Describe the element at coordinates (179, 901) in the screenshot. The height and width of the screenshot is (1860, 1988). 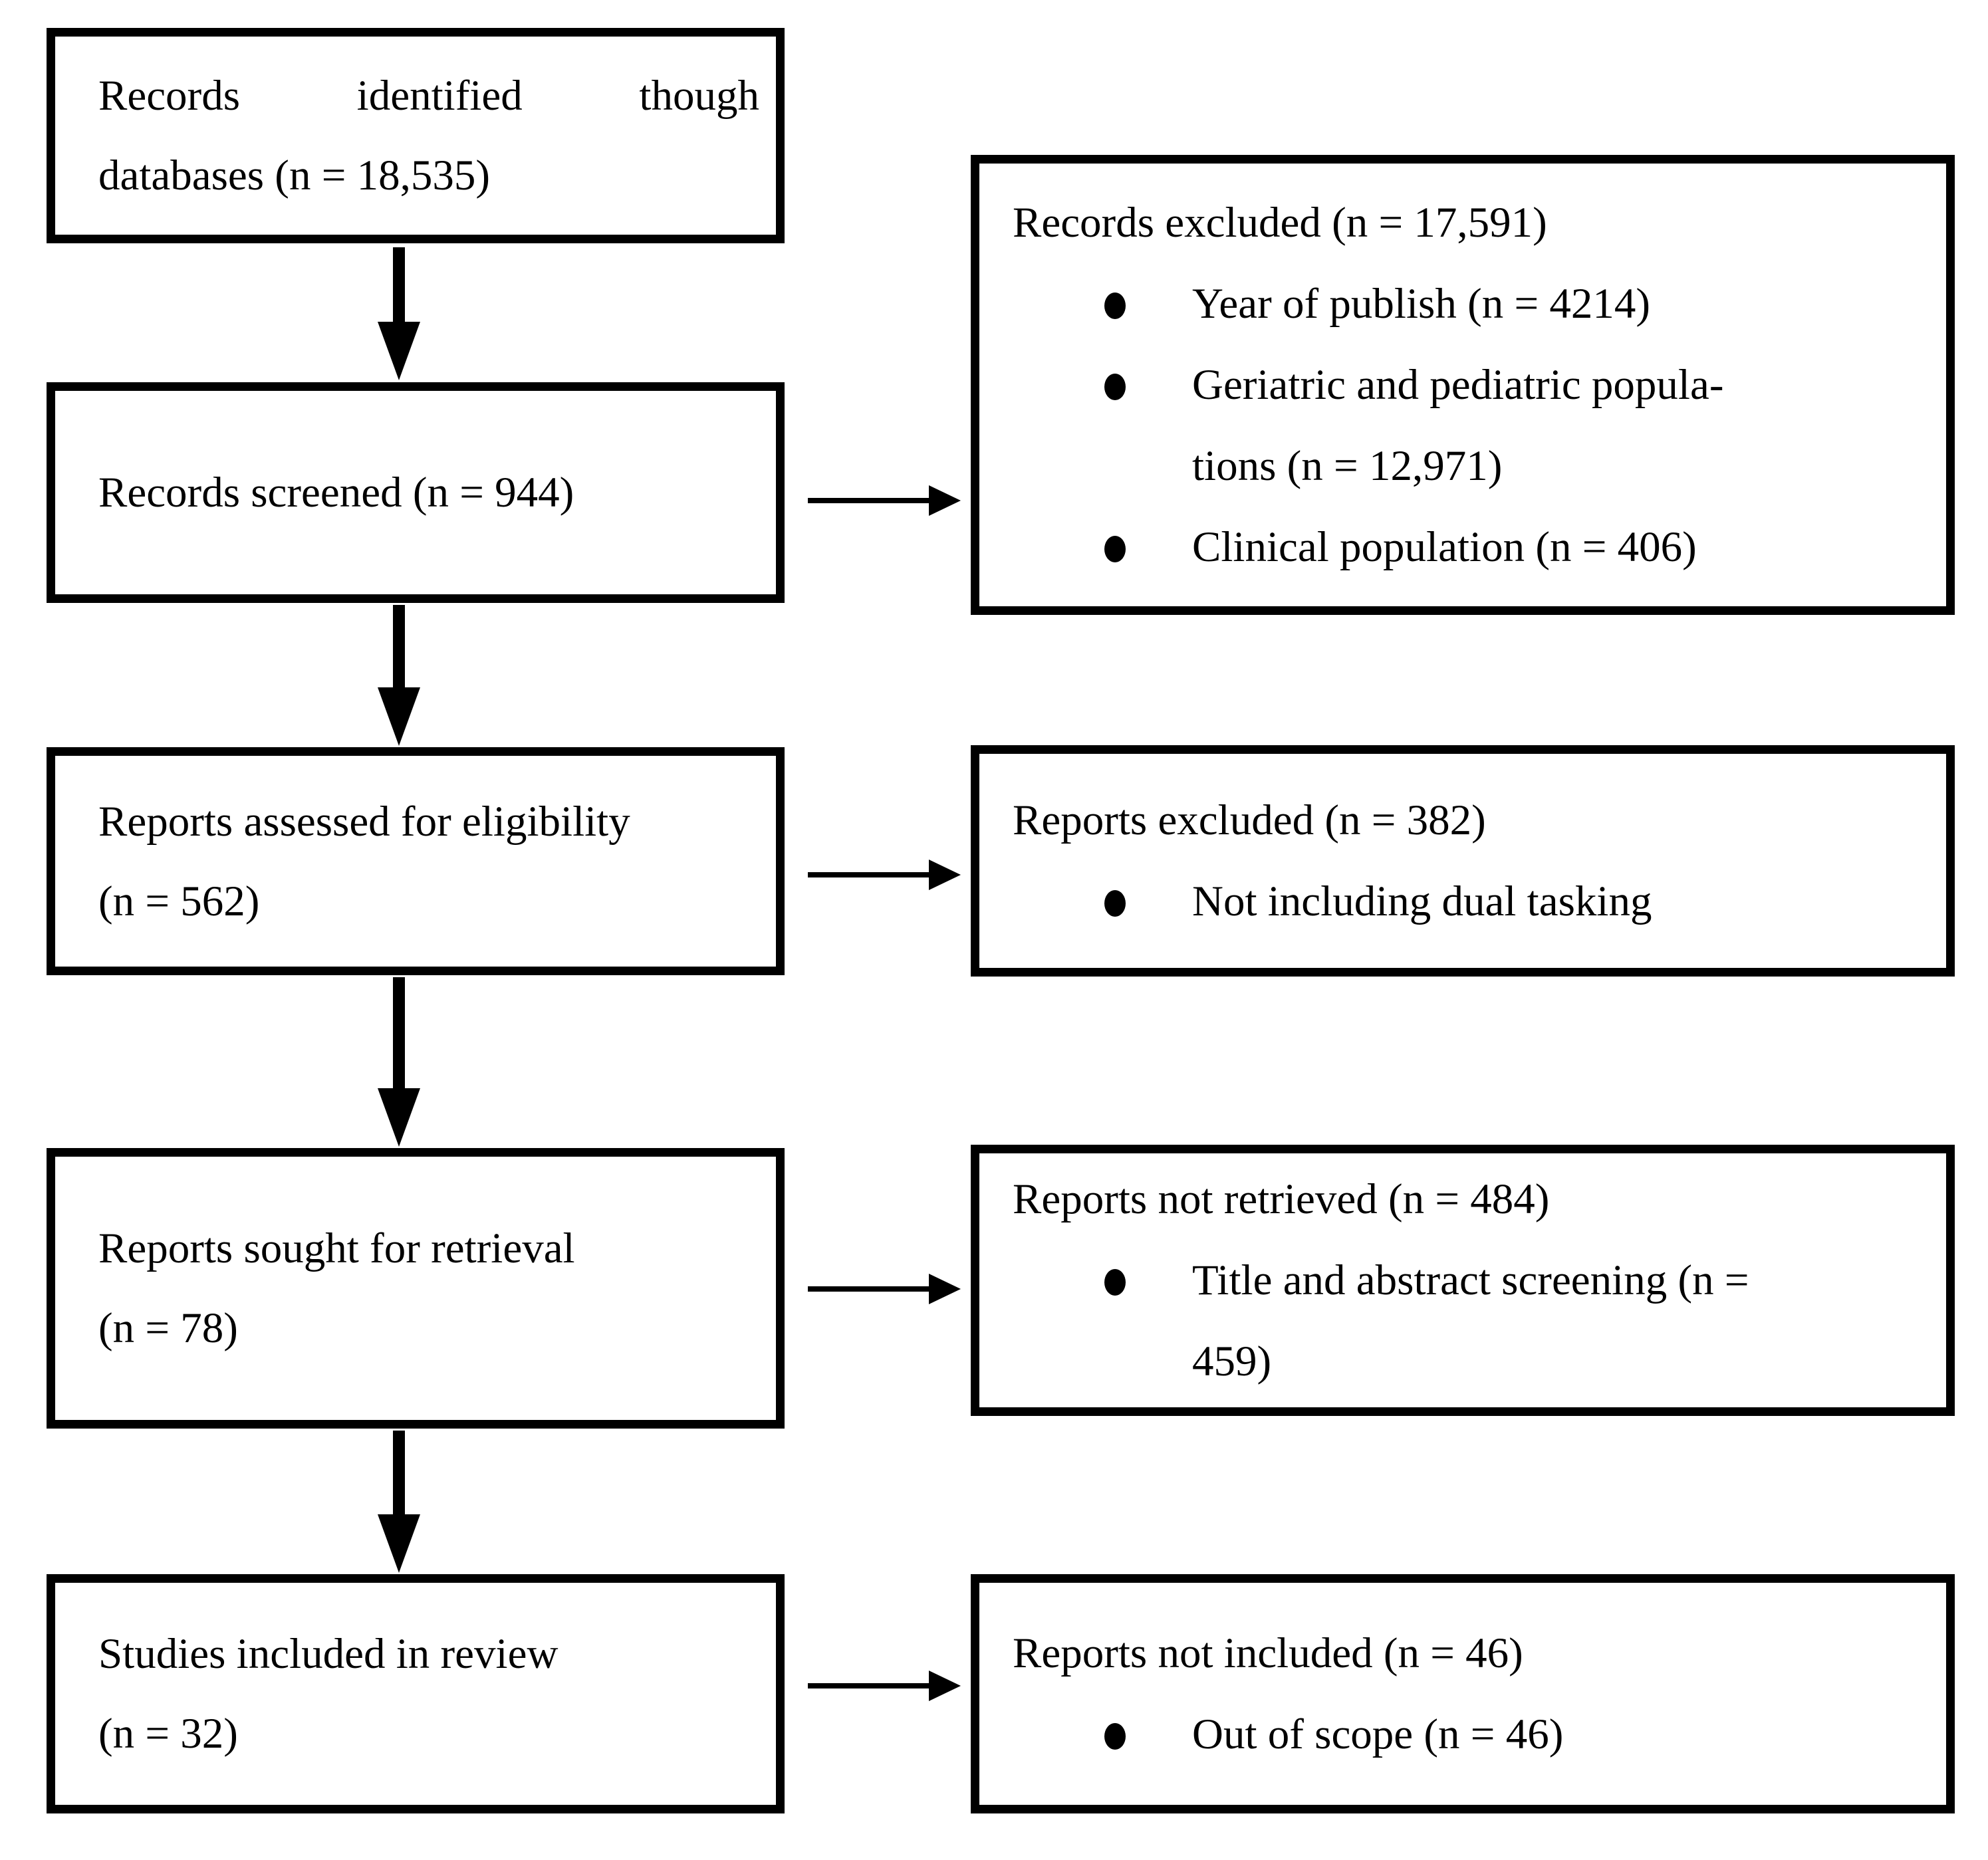
I see `box-text-line: (n = 562)` at that location.